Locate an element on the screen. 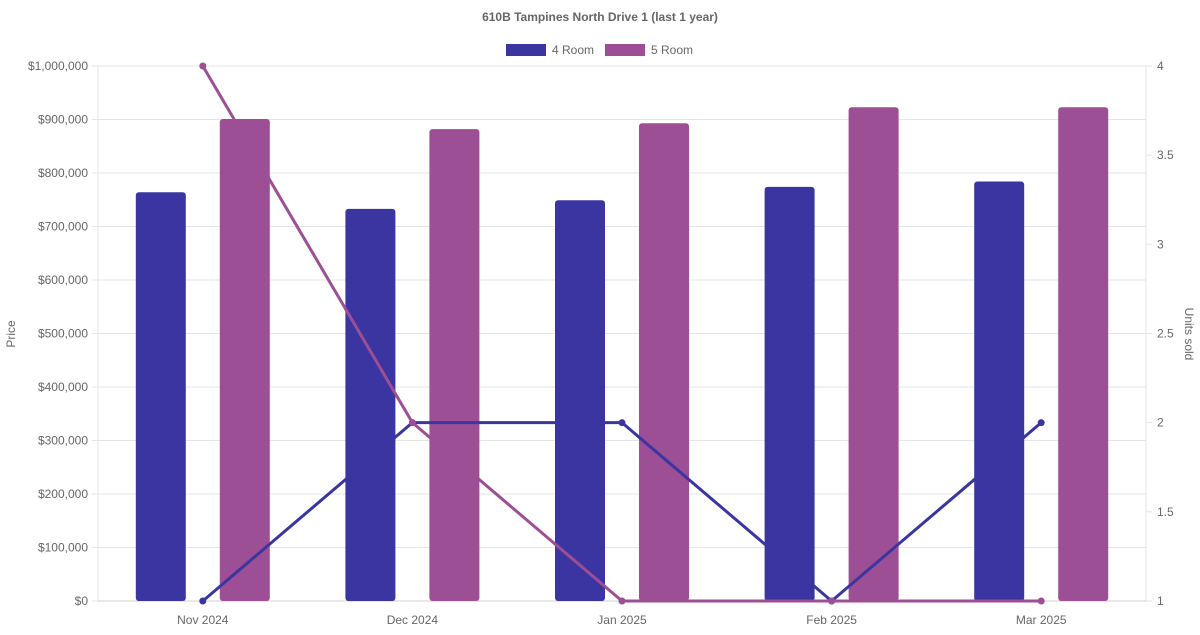  y-tick-label: $300,000 is located at coordinates (63, 441).